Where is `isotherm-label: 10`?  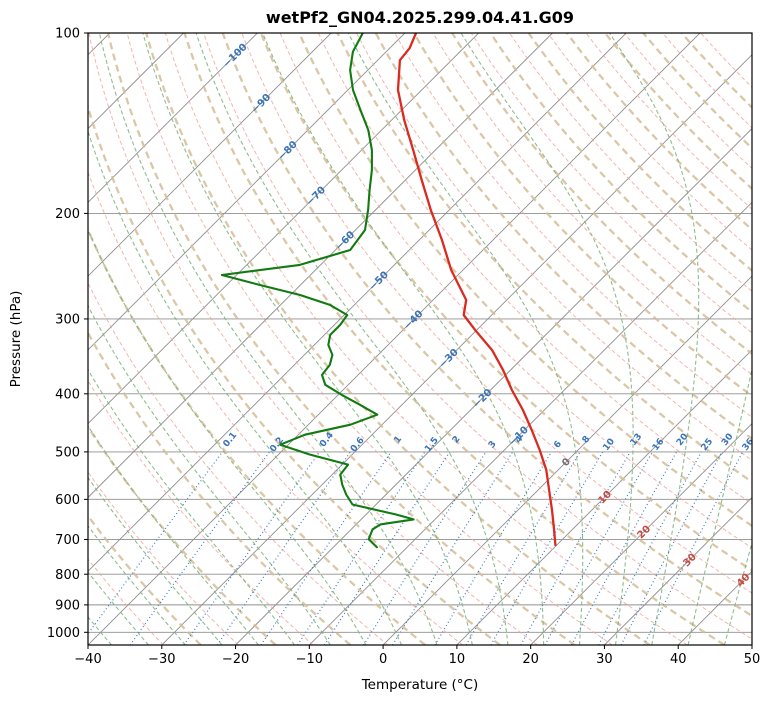 isotherm-label: 10 is located at coordinates (605, 498).